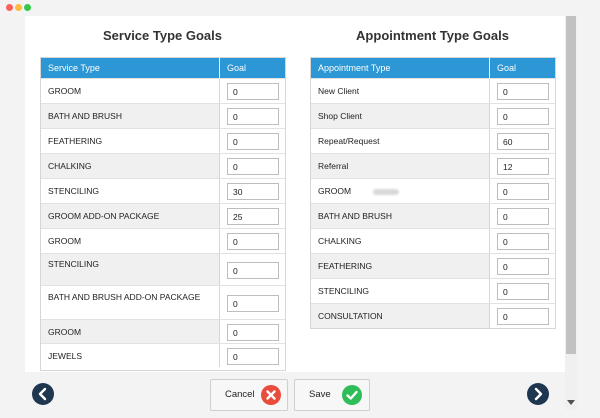 The height and width of the screenshot is (418, 600). Describe the element at coordinates (124, 297) in the screenshot. I see `service-type-label: BATH AND BRUSH ADD-ON PACKAGE` at that location.